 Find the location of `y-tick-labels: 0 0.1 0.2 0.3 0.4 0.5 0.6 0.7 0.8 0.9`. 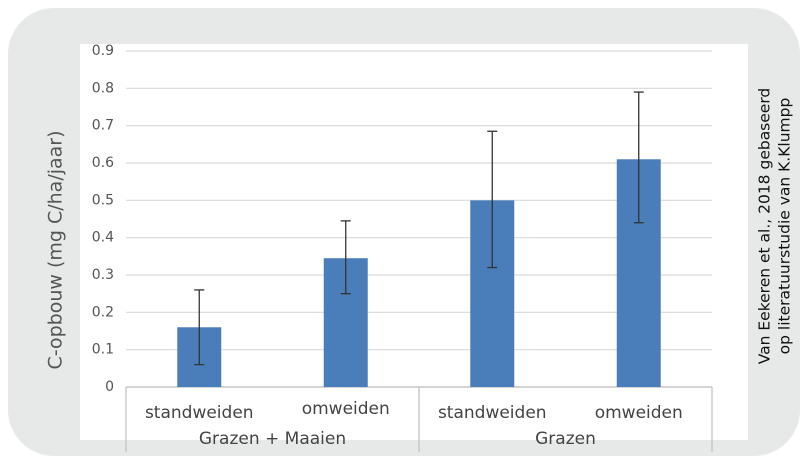

y-tick-labels: 0 0.1 0.2 0.3 0.4 0.5 0.6 0.7 0.8 0.9 is located at coordinates (103, 219).